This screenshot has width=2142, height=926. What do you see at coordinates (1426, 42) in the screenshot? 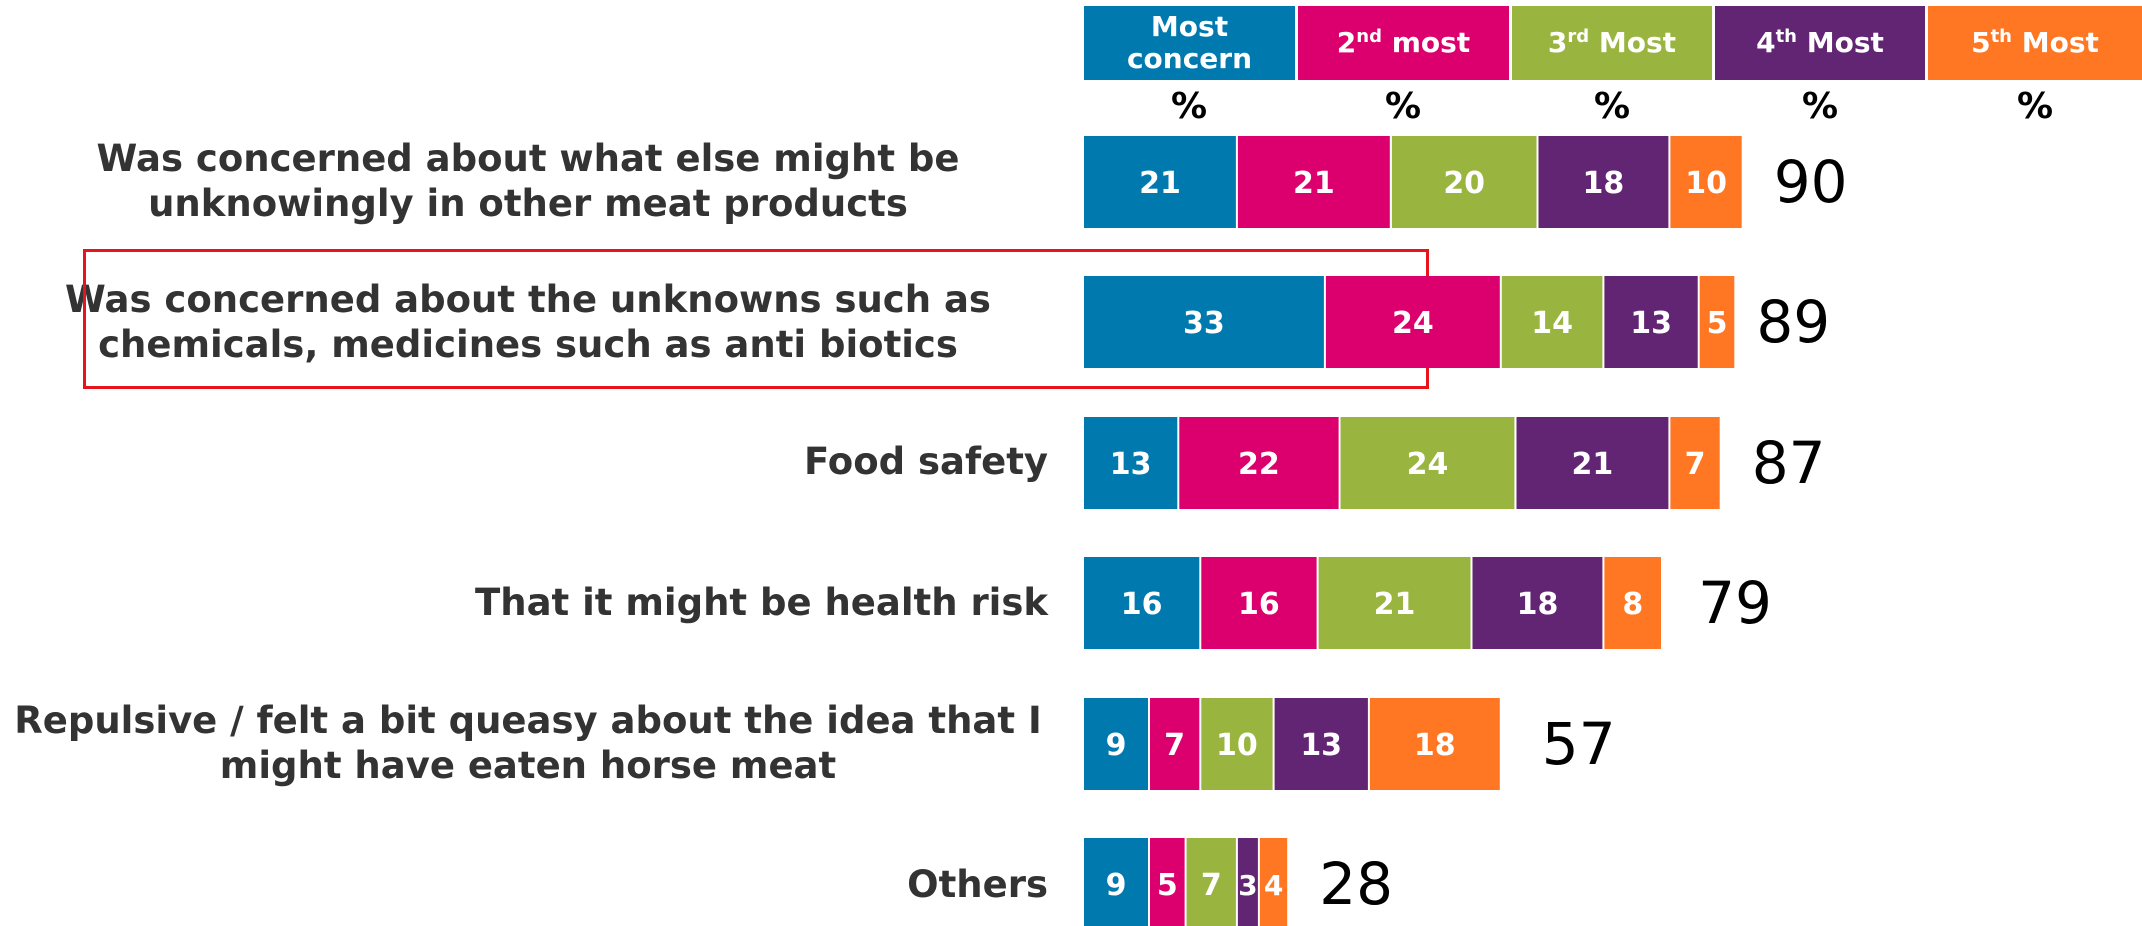
I see `legend-2nd-text: most` at bounding box center [1426, 42].